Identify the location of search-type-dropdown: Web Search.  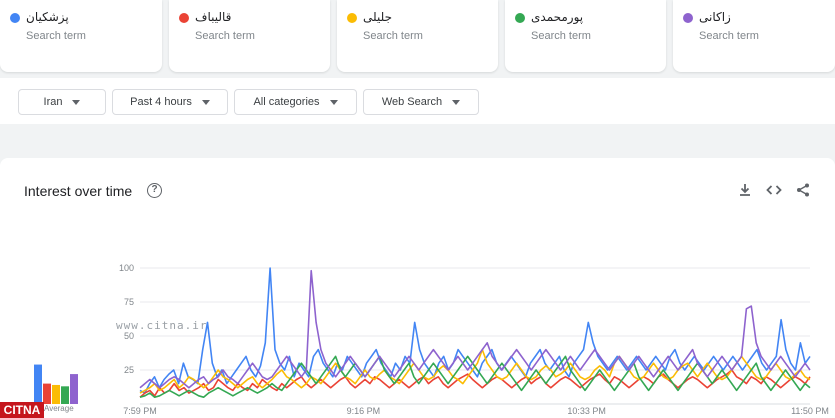
(421, 102).